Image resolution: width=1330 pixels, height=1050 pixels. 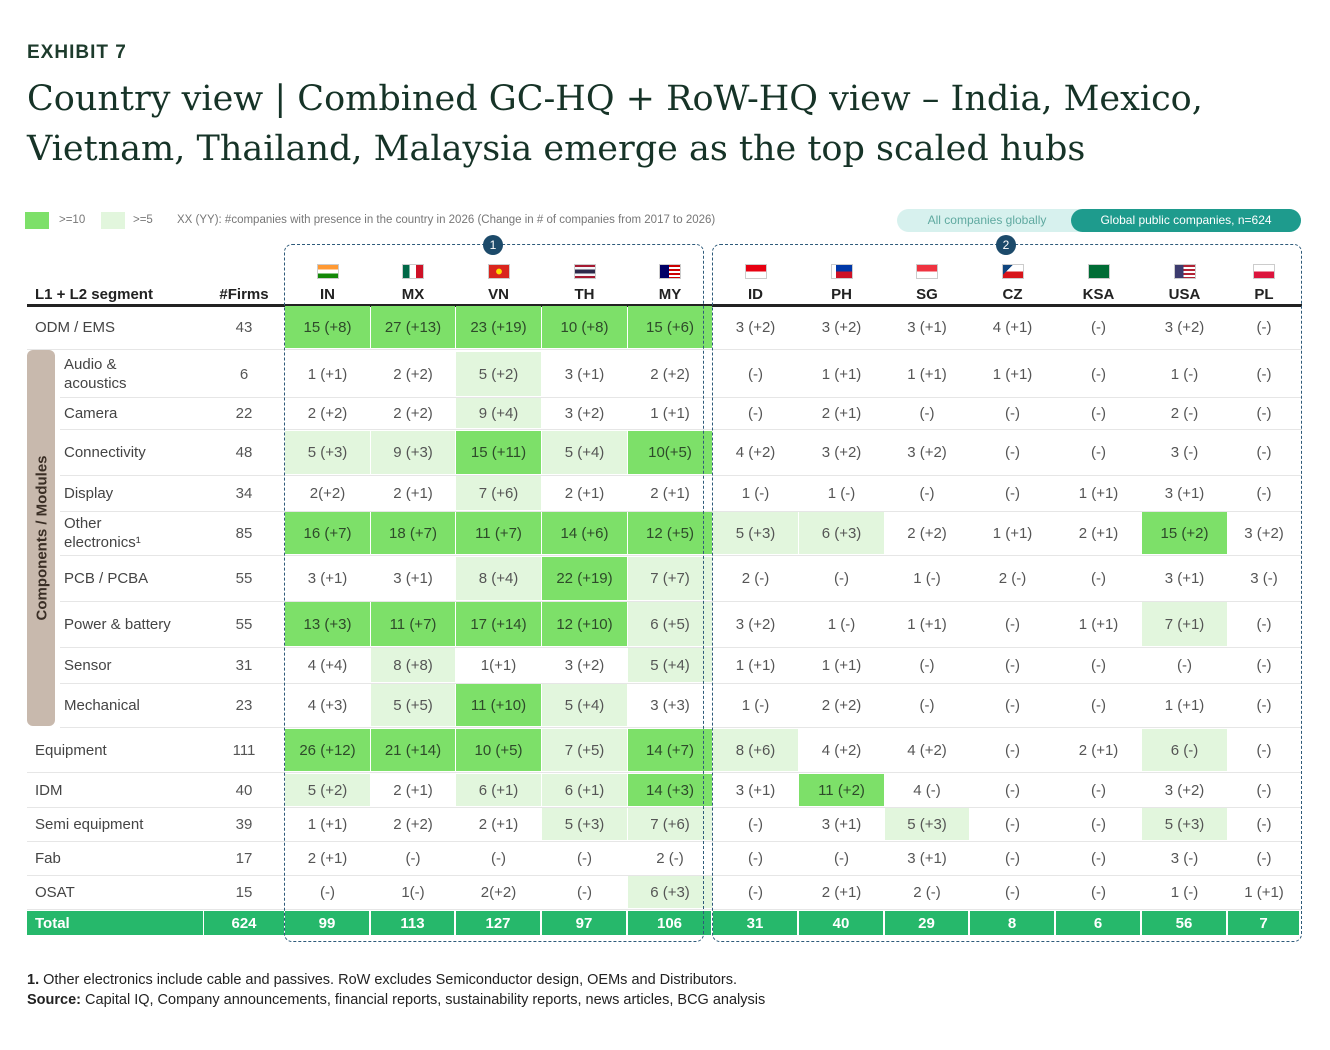 I want to click on toggle-public-companies: Global public companies, n=624, so click(x=1186, y=220).